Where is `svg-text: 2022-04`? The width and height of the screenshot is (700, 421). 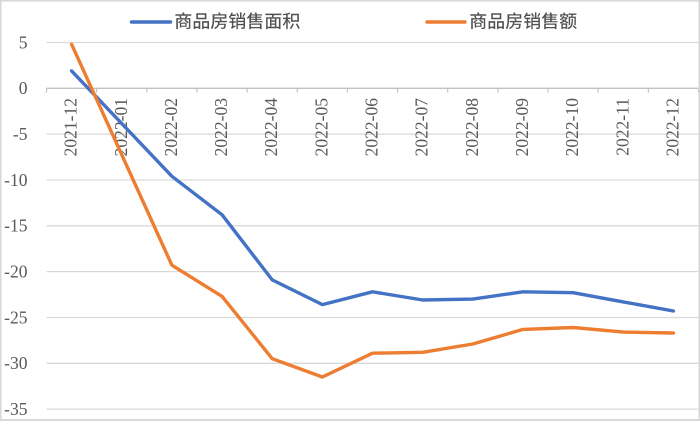 svg-text: 2022-04 is located at coordinates (271, 127).